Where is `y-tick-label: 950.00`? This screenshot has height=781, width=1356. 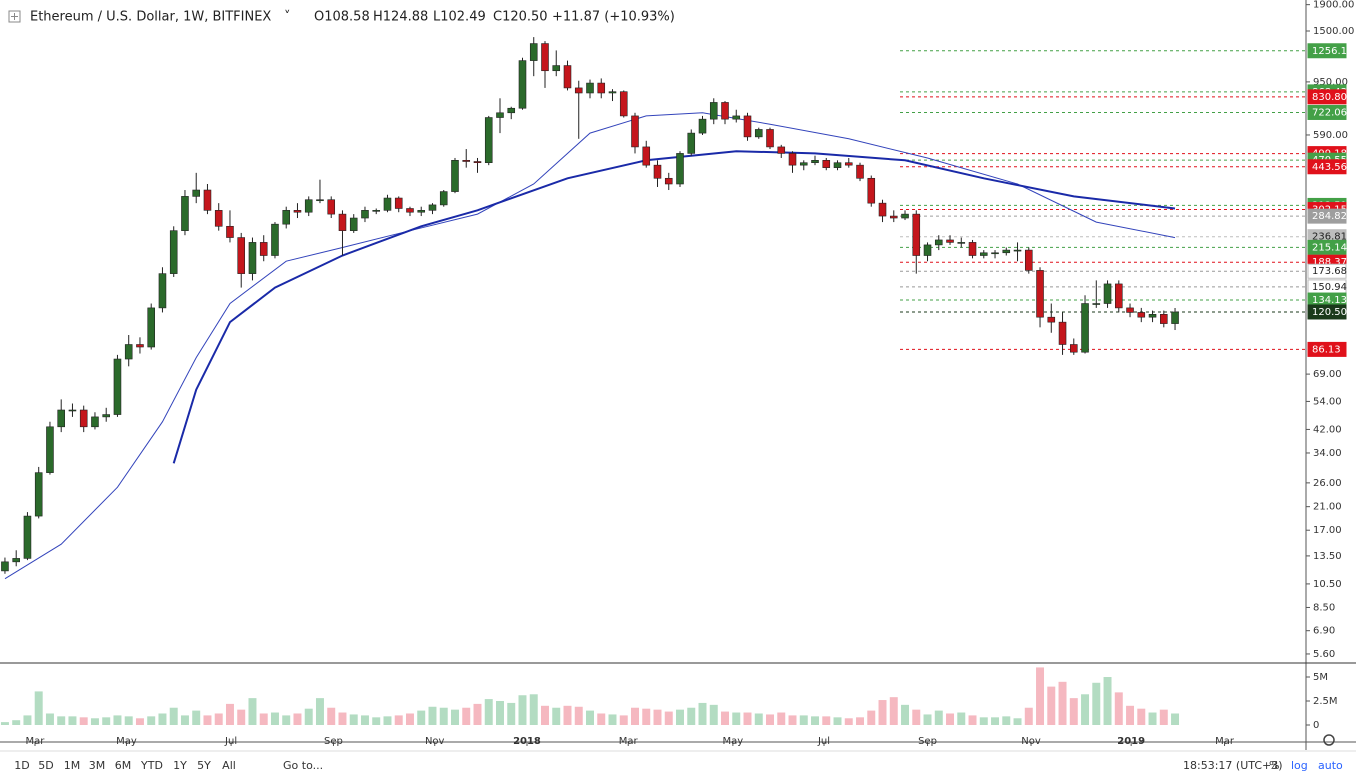
y-tick-label: 950.00 is located at coordinates (1330, 82).